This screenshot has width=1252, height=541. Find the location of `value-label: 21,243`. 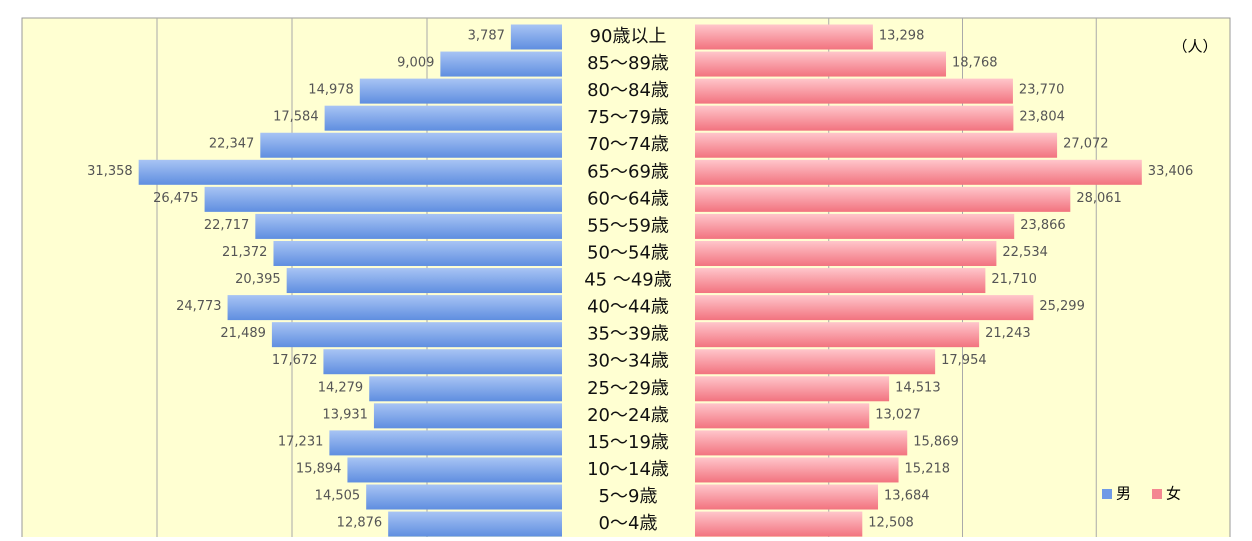

value-label: 21,243 is located at coordinates (1008, 333).